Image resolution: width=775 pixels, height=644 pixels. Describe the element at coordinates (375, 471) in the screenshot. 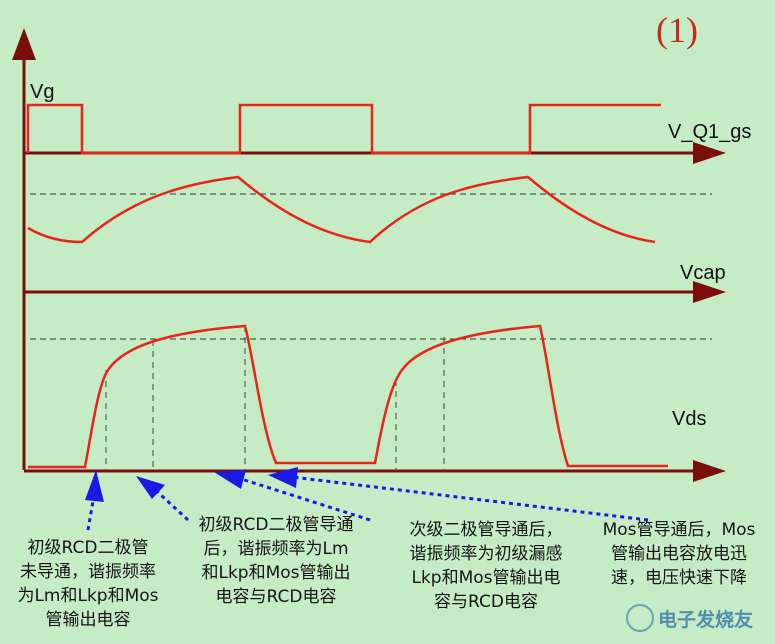

I see `vds-axis` at that location.